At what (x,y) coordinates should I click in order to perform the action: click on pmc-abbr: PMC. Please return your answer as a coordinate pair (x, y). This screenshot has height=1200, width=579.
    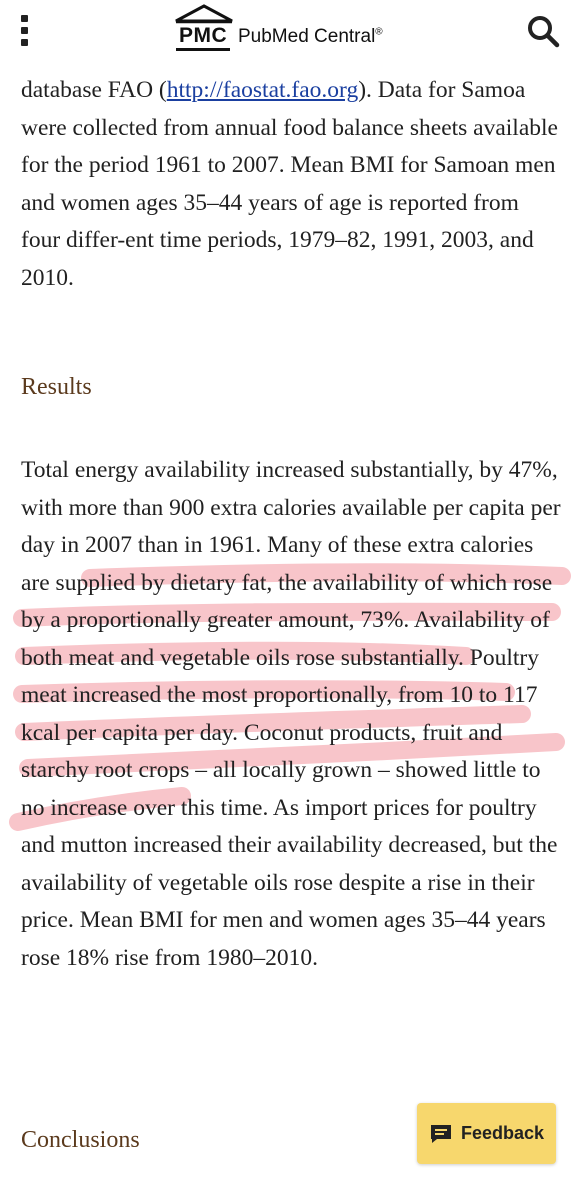
    Looking at the image, I should click on (203, 37).